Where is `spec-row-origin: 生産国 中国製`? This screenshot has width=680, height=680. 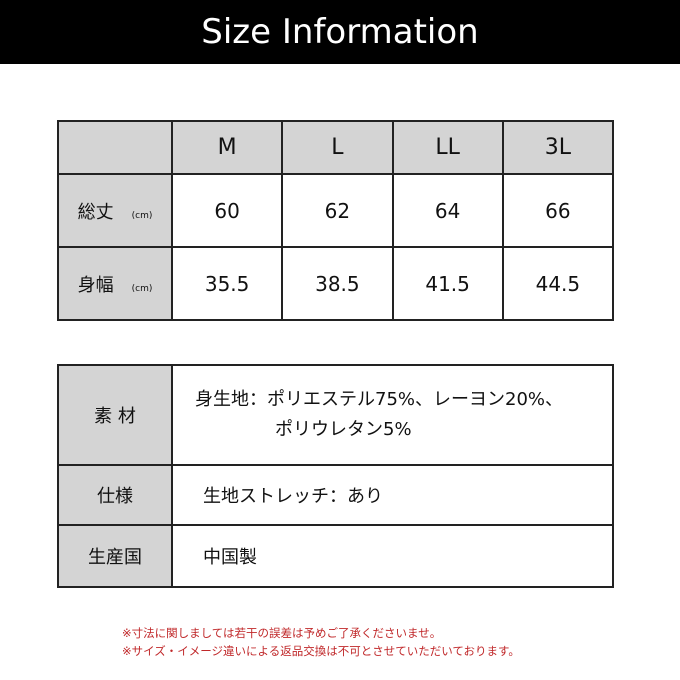 spec-row-origin: 生産国 中国製 is located at coordinates (335, 556).